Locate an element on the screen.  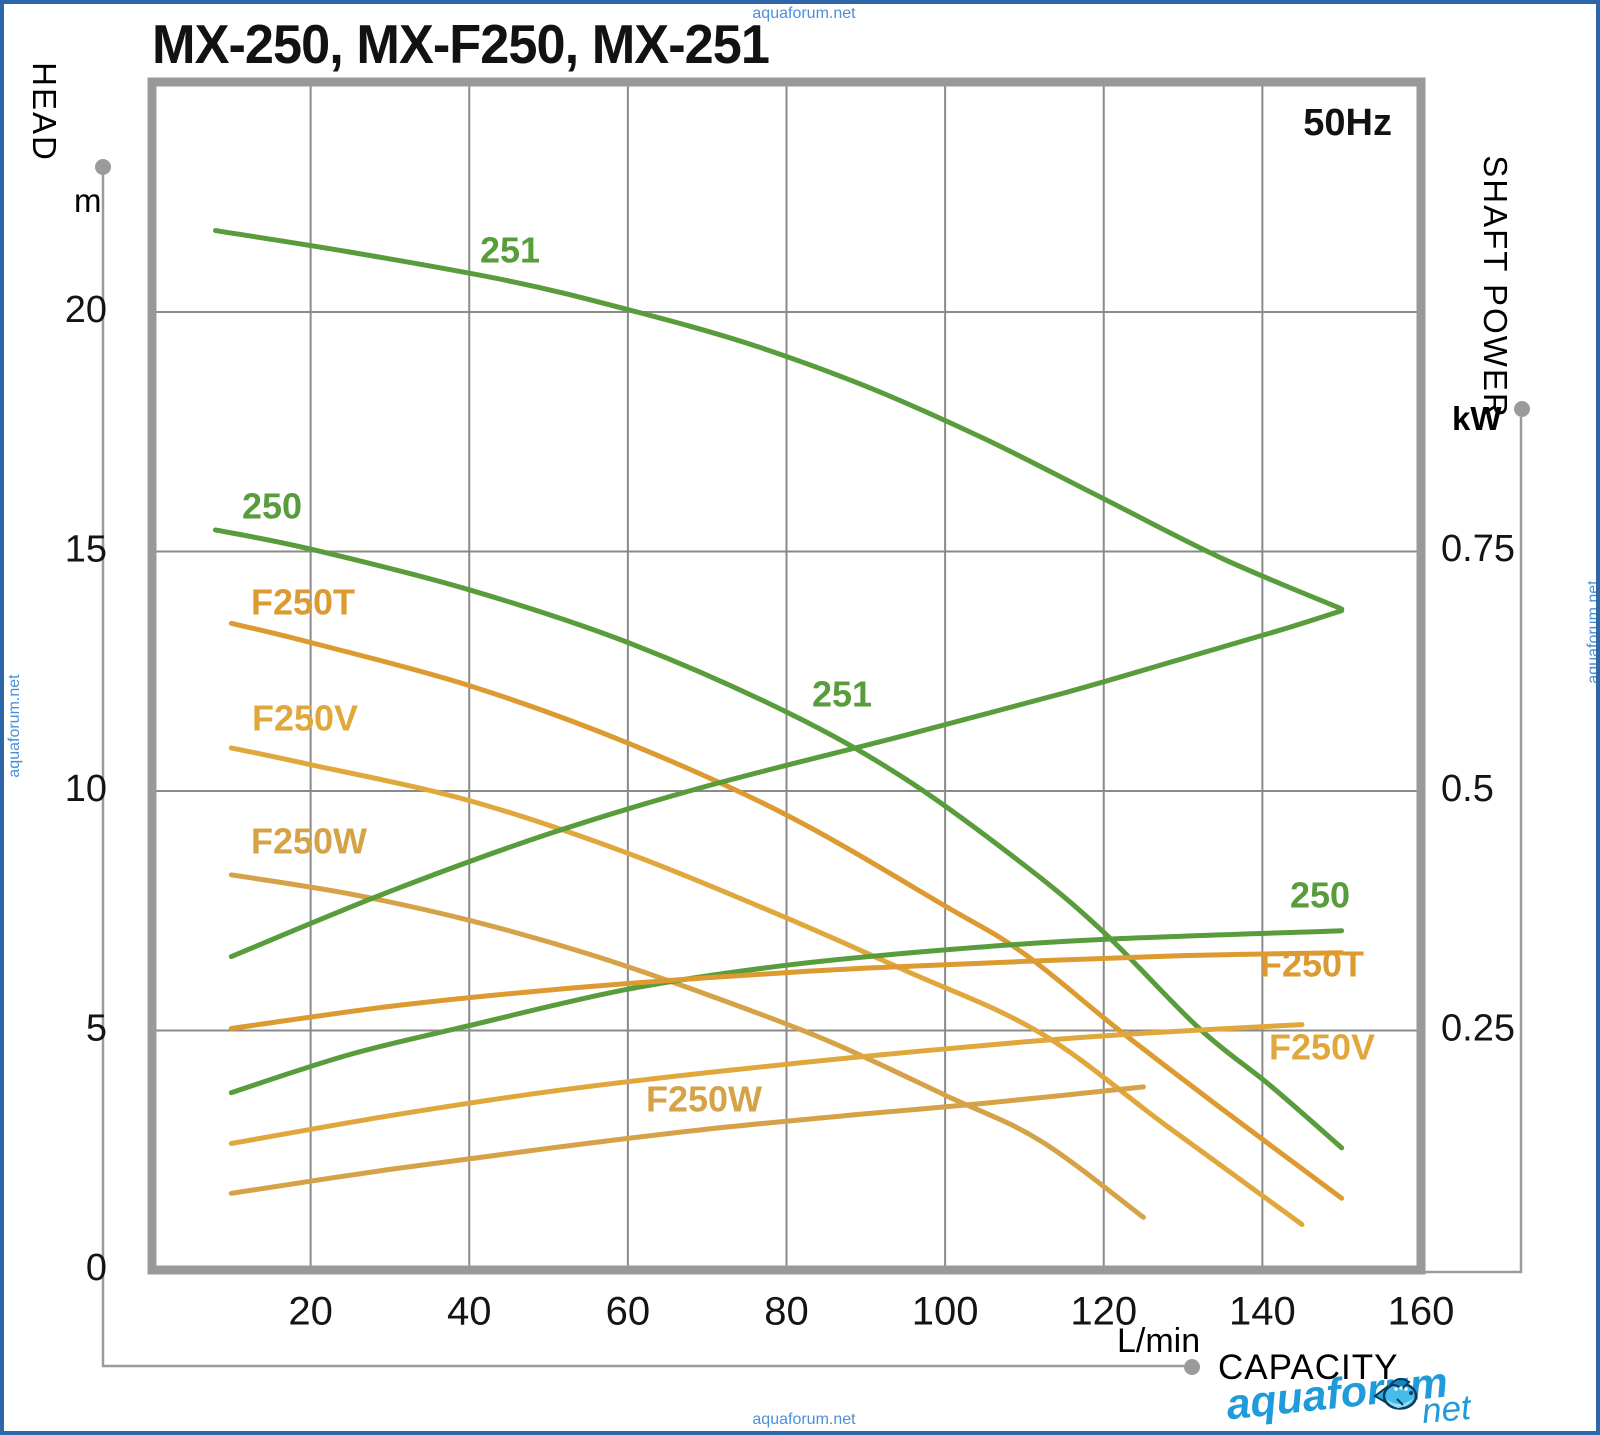
capacity-tick-160: 160 is located at coordinates (1421, 1312).